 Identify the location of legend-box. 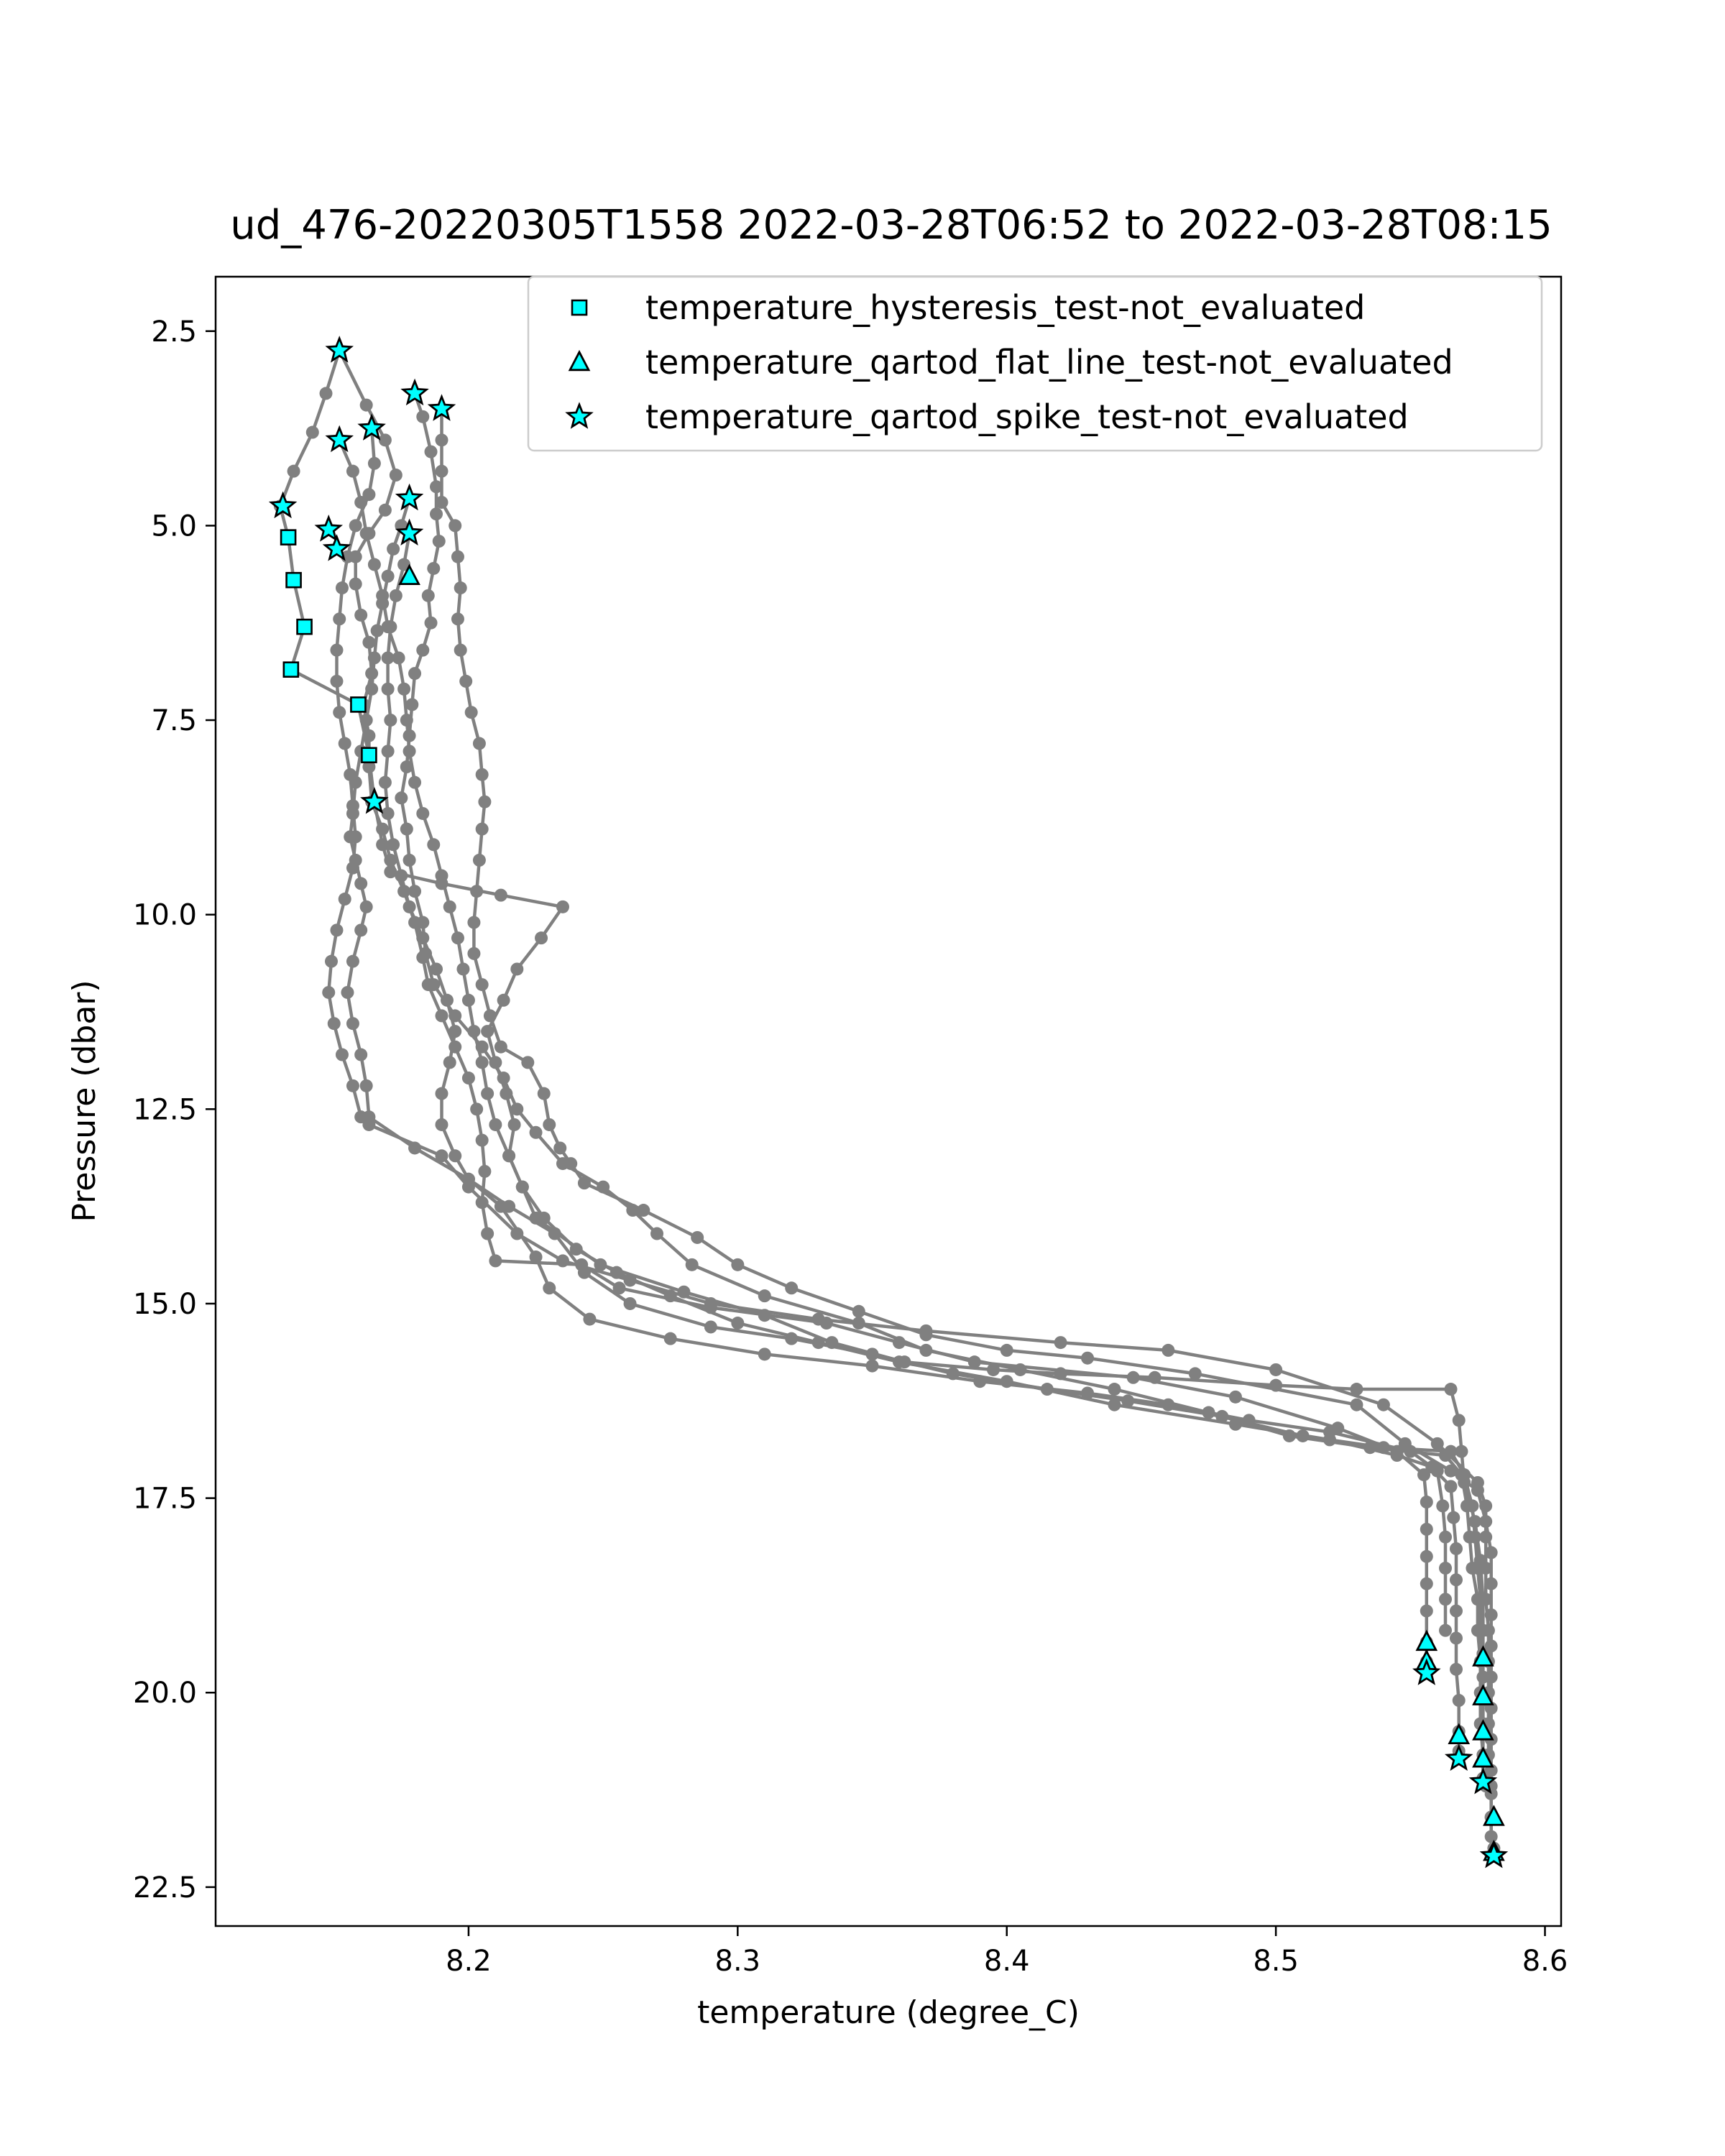
(1035, 363).